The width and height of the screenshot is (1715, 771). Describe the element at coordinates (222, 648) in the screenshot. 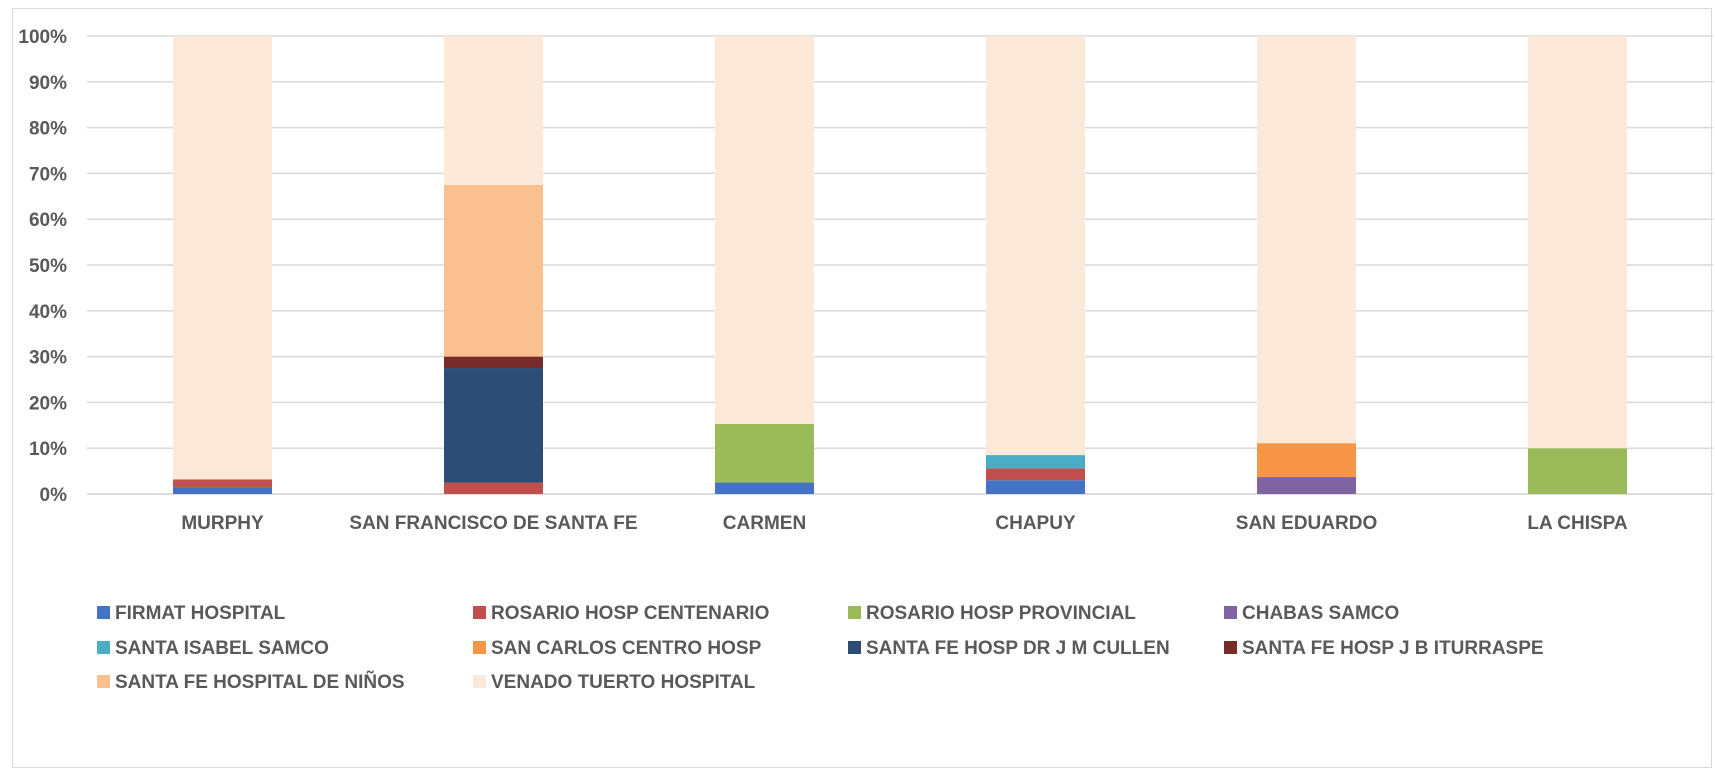

I see `legend-label: SANTA ISABEL SAMCO` at that location.